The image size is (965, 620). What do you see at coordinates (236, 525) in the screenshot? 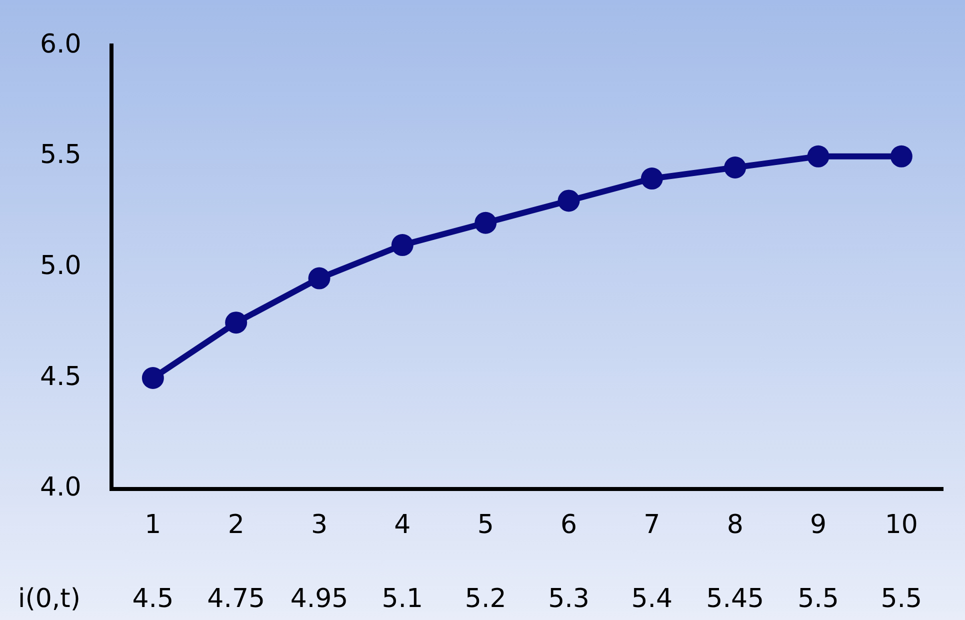
I see `x-tick-label: 2` at bounding box center [236, 525].